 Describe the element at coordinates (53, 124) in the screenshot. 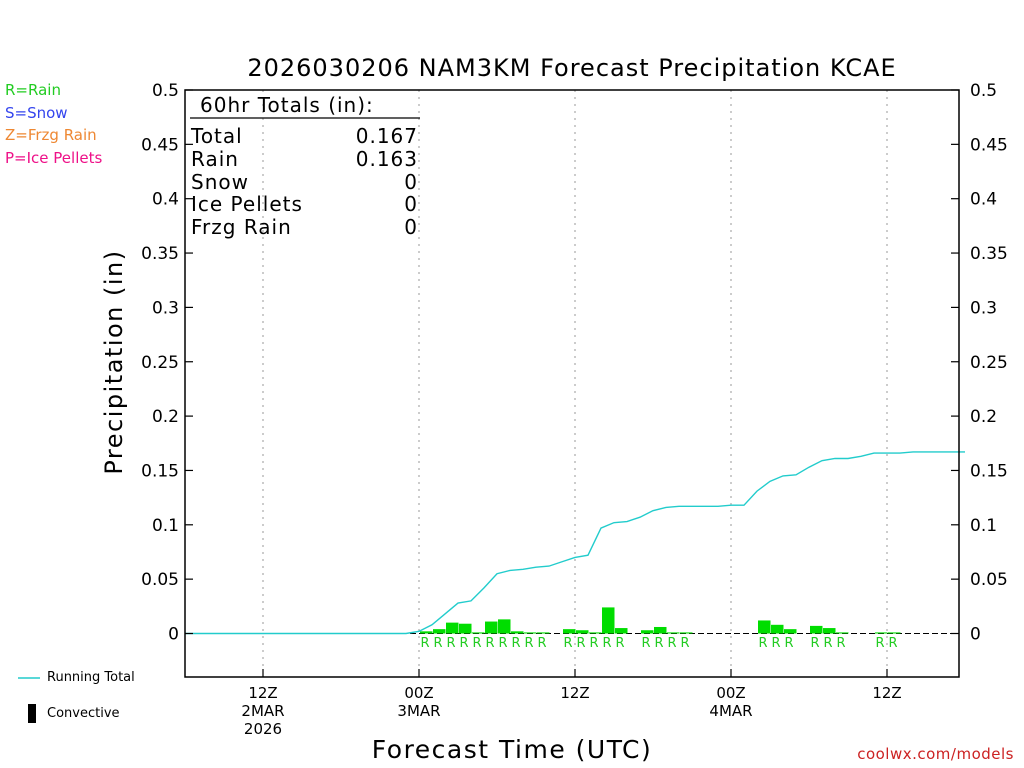

I see `ptype-legend: R=Rain S=Snow Z=Frzg Rain P=Ice Pellets` at that location.